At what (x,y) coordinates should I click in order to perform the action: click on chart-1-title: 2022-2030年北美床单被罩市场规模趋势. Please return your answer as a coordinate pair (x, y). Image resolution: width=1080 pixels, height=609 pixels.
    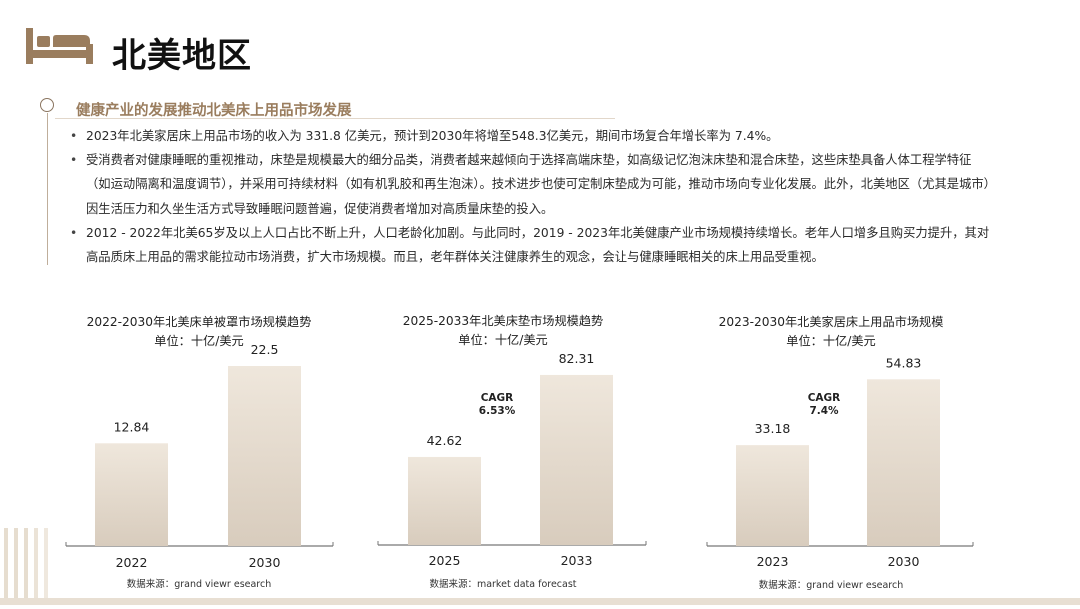
    Looking at the image, I should click on (199, 321).